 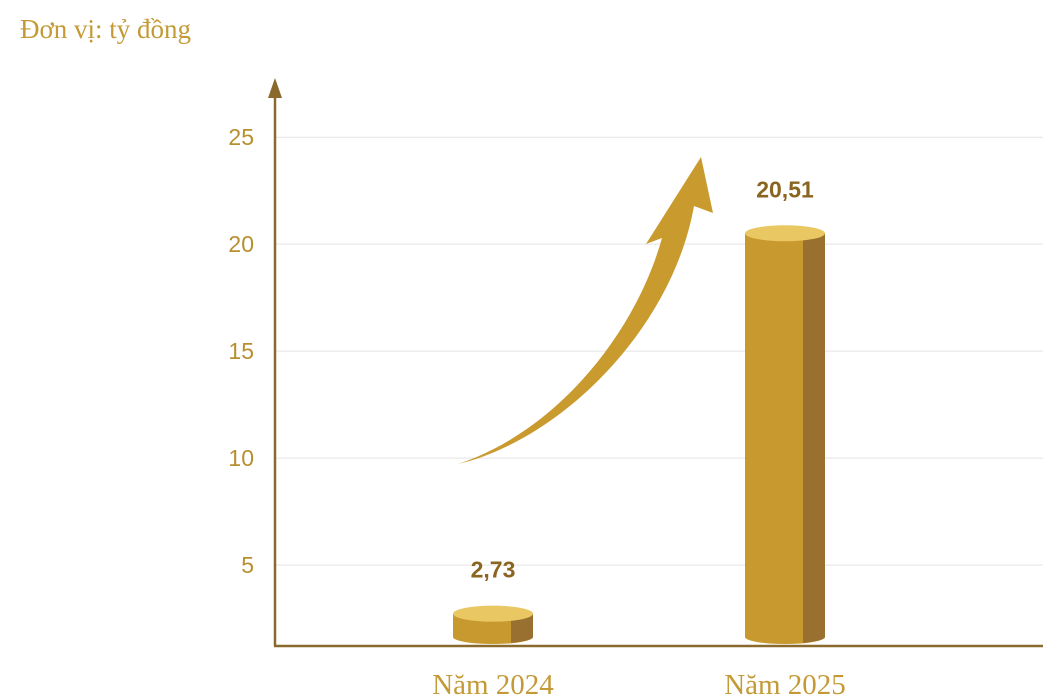 I want to click on y-tick-labels: 5 10 15 20 25, so click(x=241, y=351).